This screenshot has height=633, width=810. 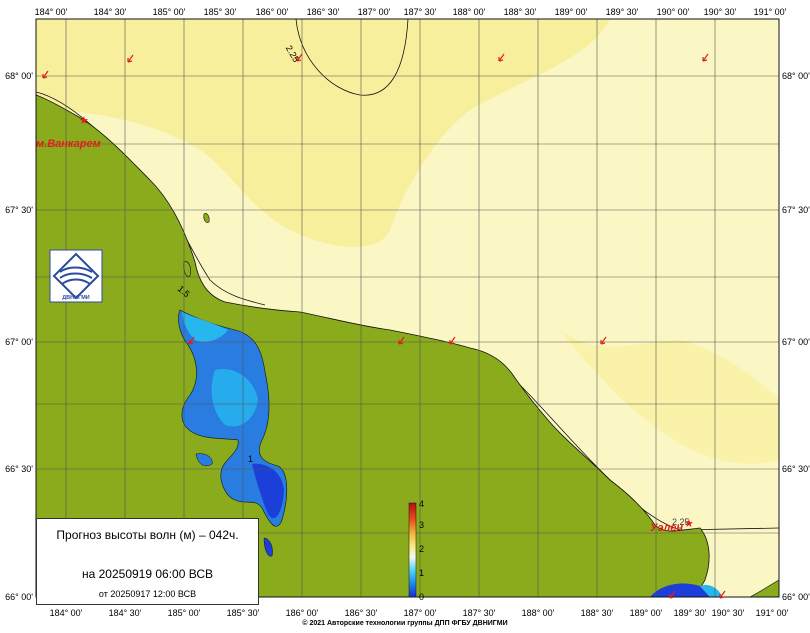 What do you see at coordinates (680, 590) in the screenshot?
I see `strait-water` at bounding box center [680, 590].